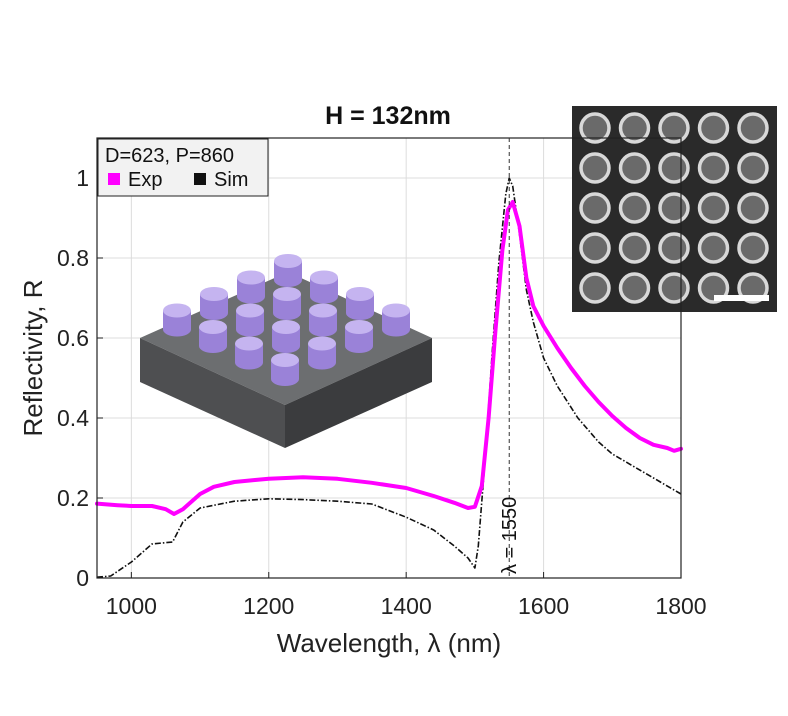  What do you see at coordinates (510, 535) in the screenshot?
I see `resonance-annotation: λ = 1550` at bounding box center [510, 535].